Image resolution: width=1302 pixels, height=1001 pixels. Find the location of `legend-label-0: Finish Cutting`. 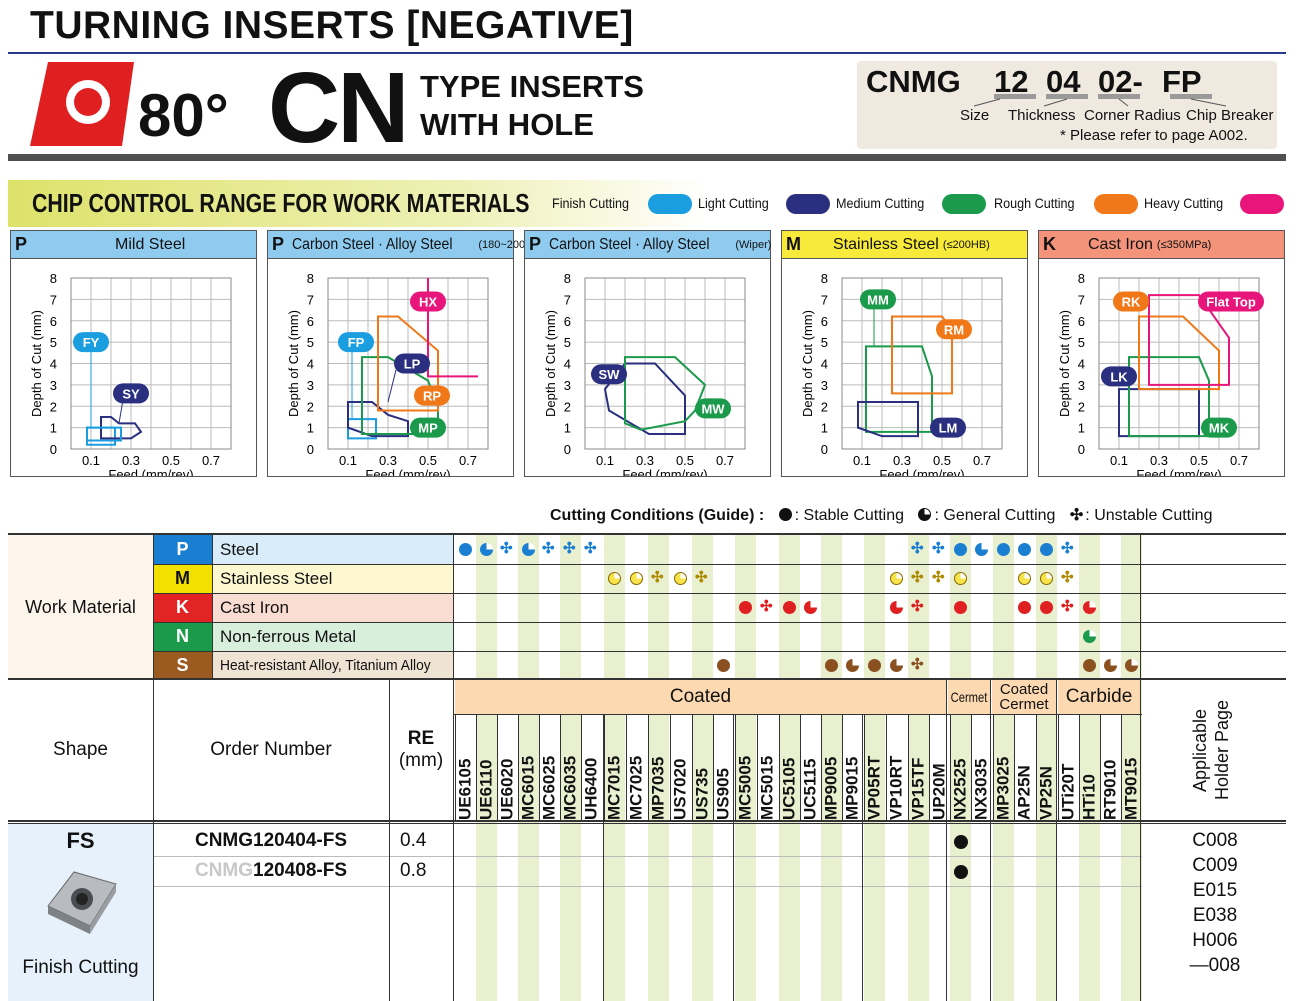

legend-label-0: Finish Cutting is located at coordinates (591, 203).